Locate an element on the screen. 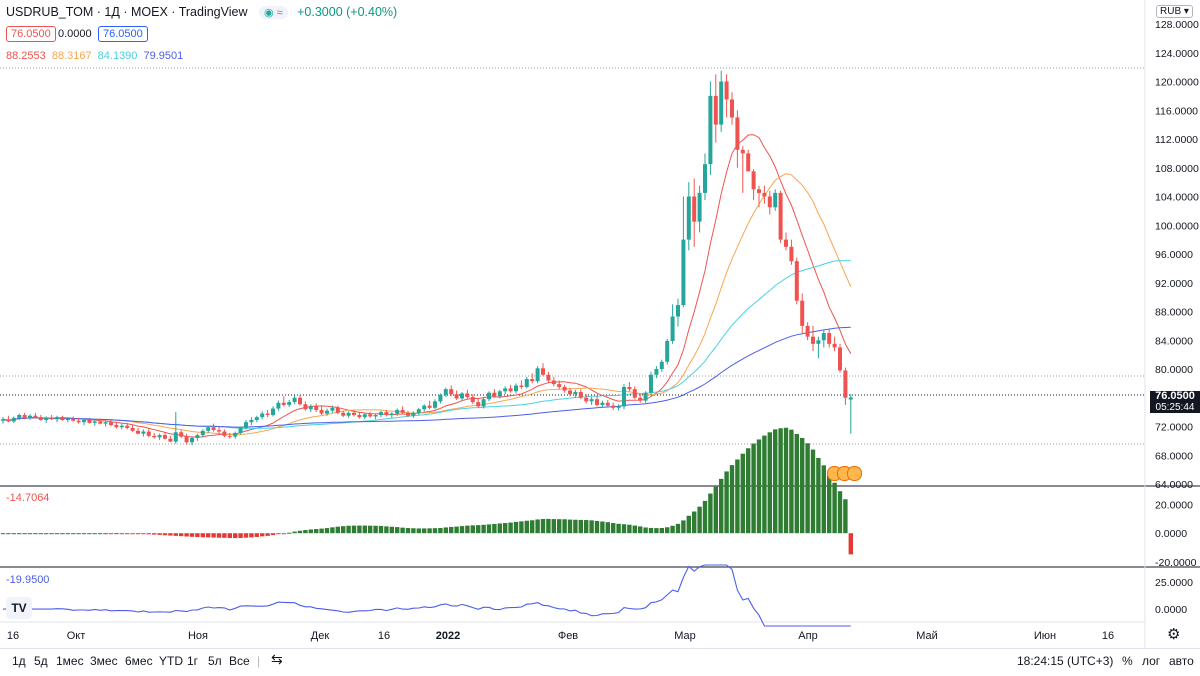 The width and height of the screenshot is (1200, 676). last-price-value: 76.0500 is located at coordinates (1175, 396).